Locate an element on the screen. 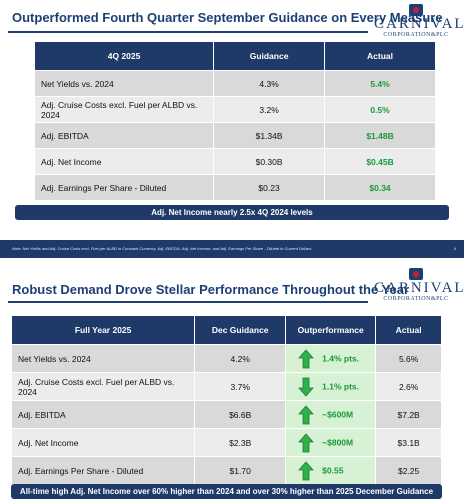  cell-text: $2.25 is located at coordinates (408, 470).